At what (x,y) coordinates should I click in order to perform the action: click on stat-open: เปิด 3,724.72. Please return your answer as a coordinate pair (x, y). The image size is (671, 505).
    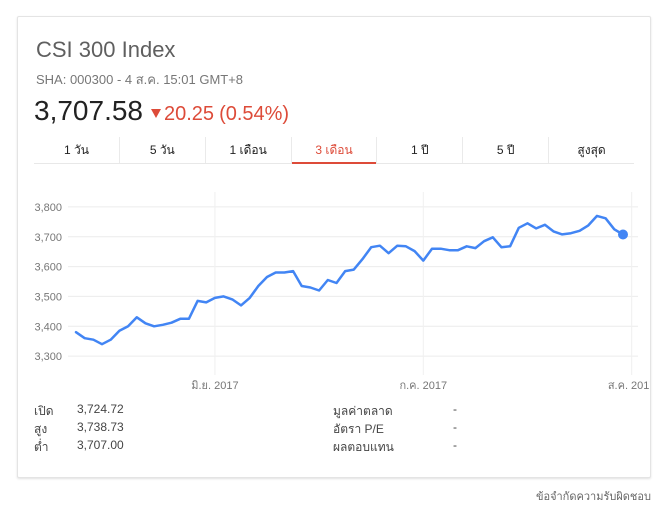
    Looking at the image, I should click on (79, 411).